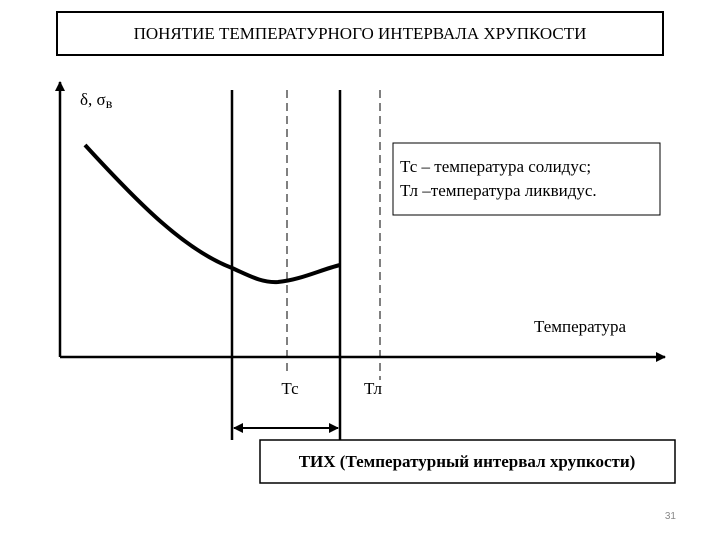 This screenshot has height=540, width=720. What do you see at coordinates (96, 101) in the screenshot?
I see `y-axis-label: δ, σв` at bounding box center [96, 101].